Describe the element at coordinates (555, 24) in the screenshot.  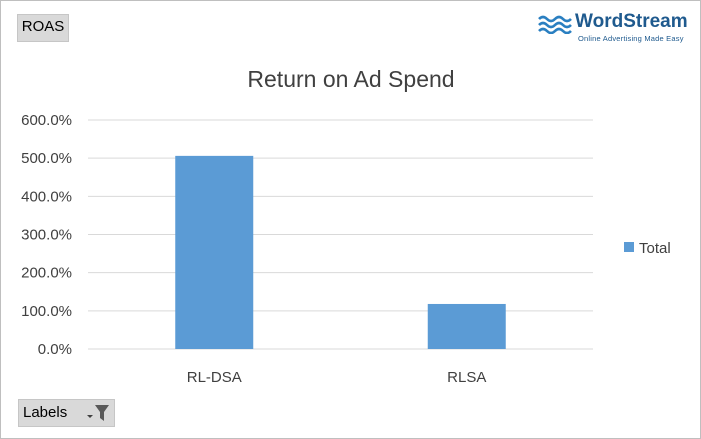
I see `waves-icon` at that location.